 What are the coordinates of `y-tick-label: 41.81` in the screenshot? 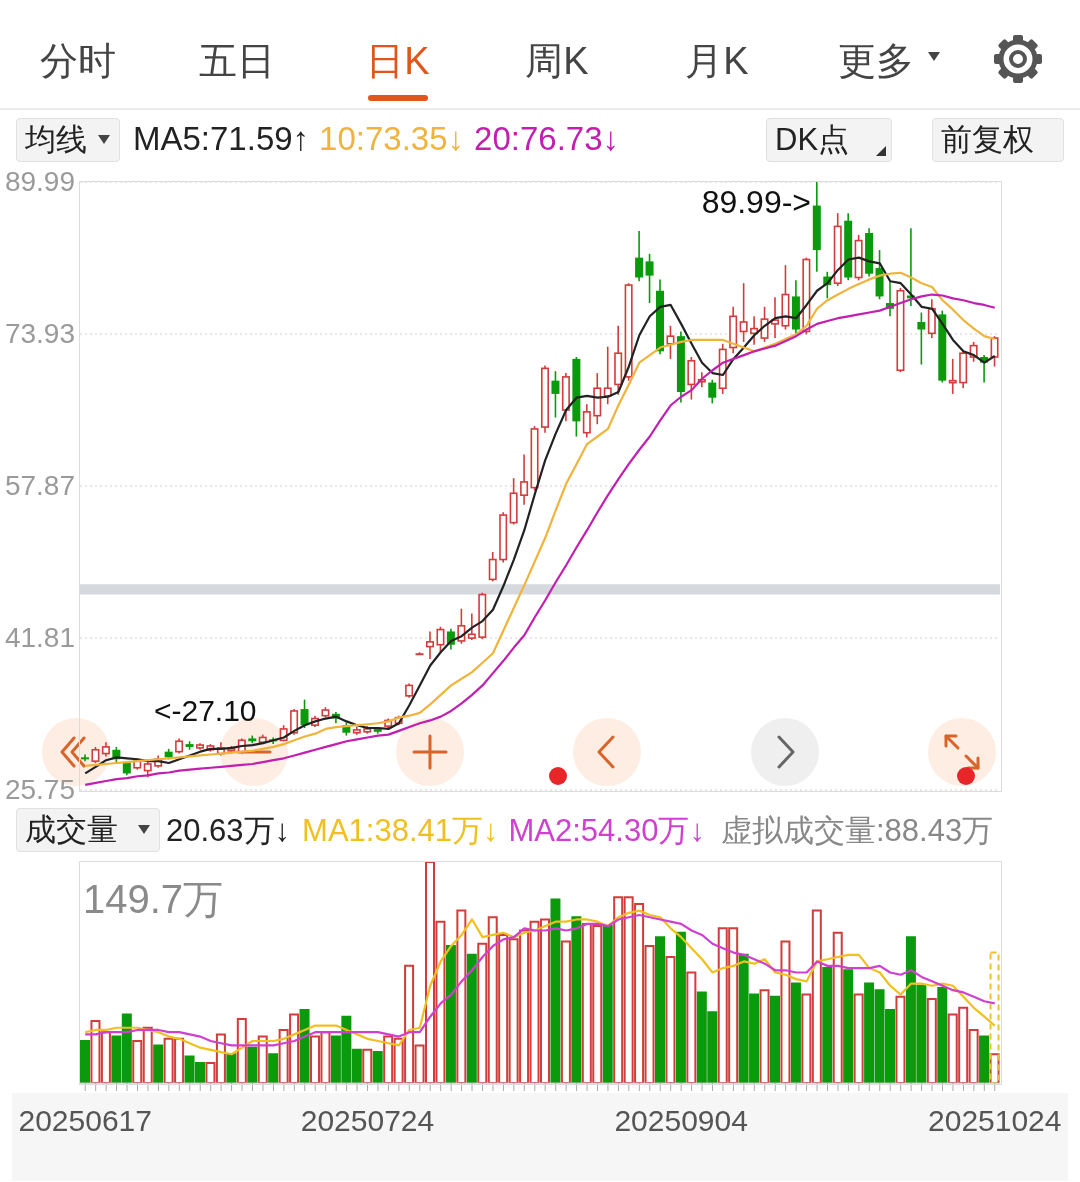 It's located at (39, 638).